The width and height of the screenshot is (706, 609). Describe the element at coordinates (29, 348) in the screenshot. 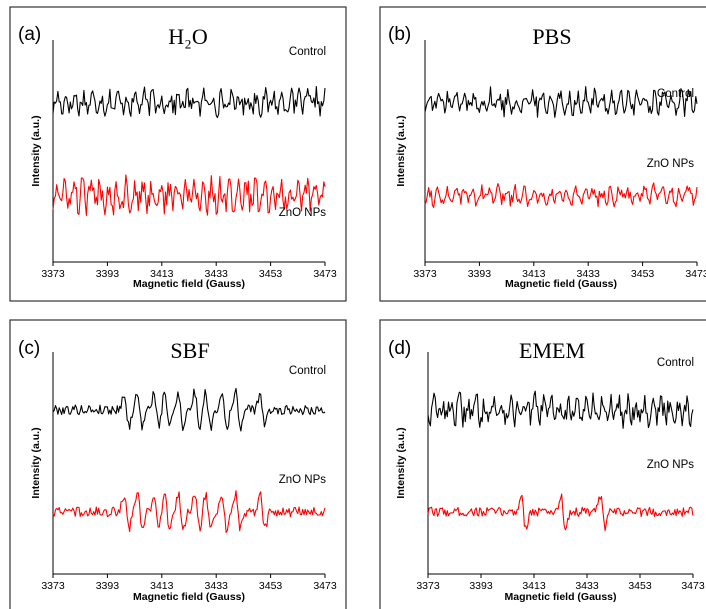

I see `panel-c-label: (c)` at that location.